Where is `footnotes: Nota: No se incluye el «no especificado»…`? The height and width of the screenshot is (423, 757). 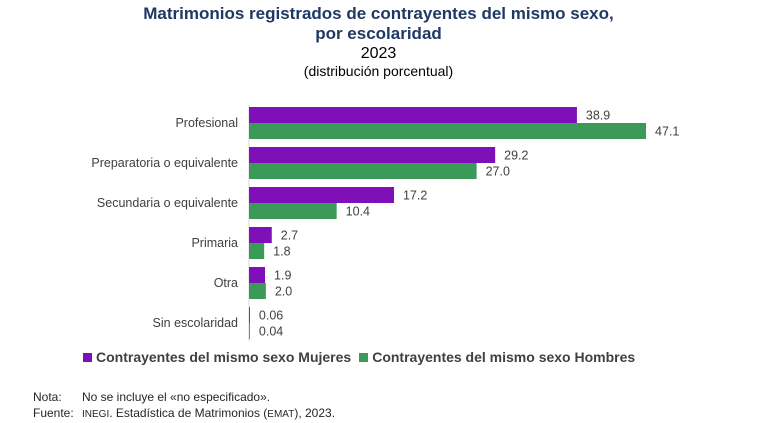
footnotes: Nota: No se incluye el «no especificado»… is located at coordinates (184, 406).